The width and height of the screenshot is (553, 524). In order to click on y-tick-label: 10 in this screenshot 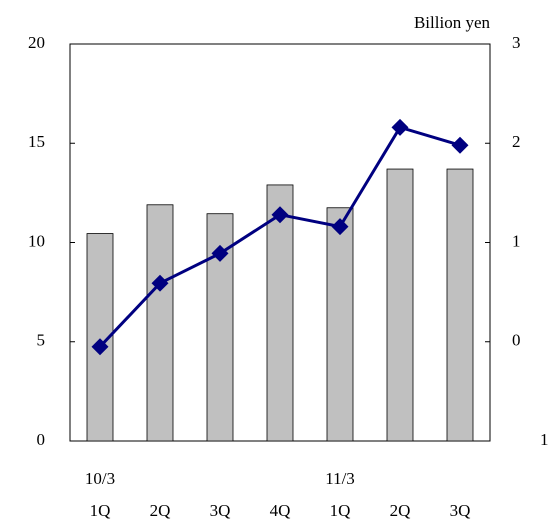, I will do `click(36, 240)`.